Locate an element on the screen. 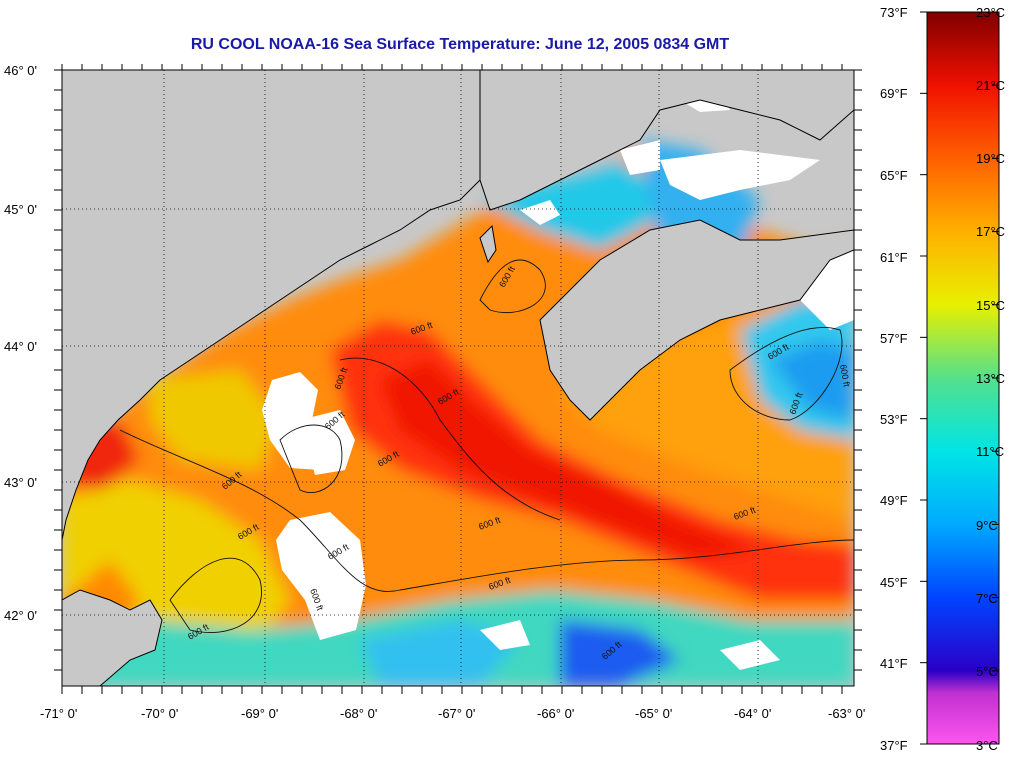  cbar-c-17: 17°C is located at coordinates (990, 231).